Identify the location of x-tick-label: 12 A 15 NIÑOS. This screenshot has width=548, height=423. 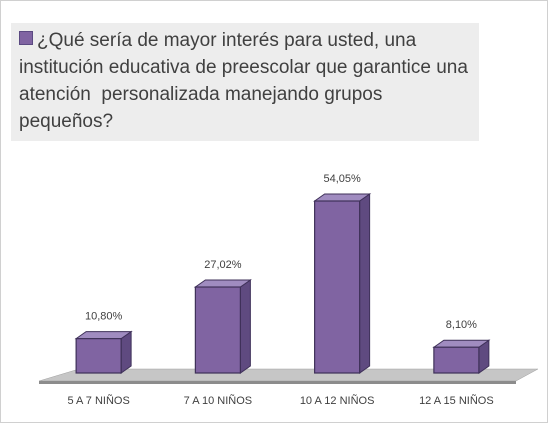
(456, 400).